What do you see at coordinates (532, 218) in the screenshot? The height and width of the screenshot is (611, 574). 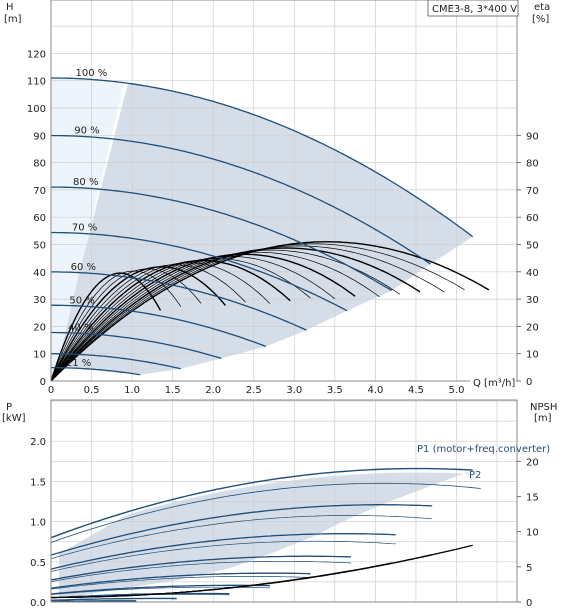 I see `y-right-tick-label: 60` at bounding box center [532, 218].